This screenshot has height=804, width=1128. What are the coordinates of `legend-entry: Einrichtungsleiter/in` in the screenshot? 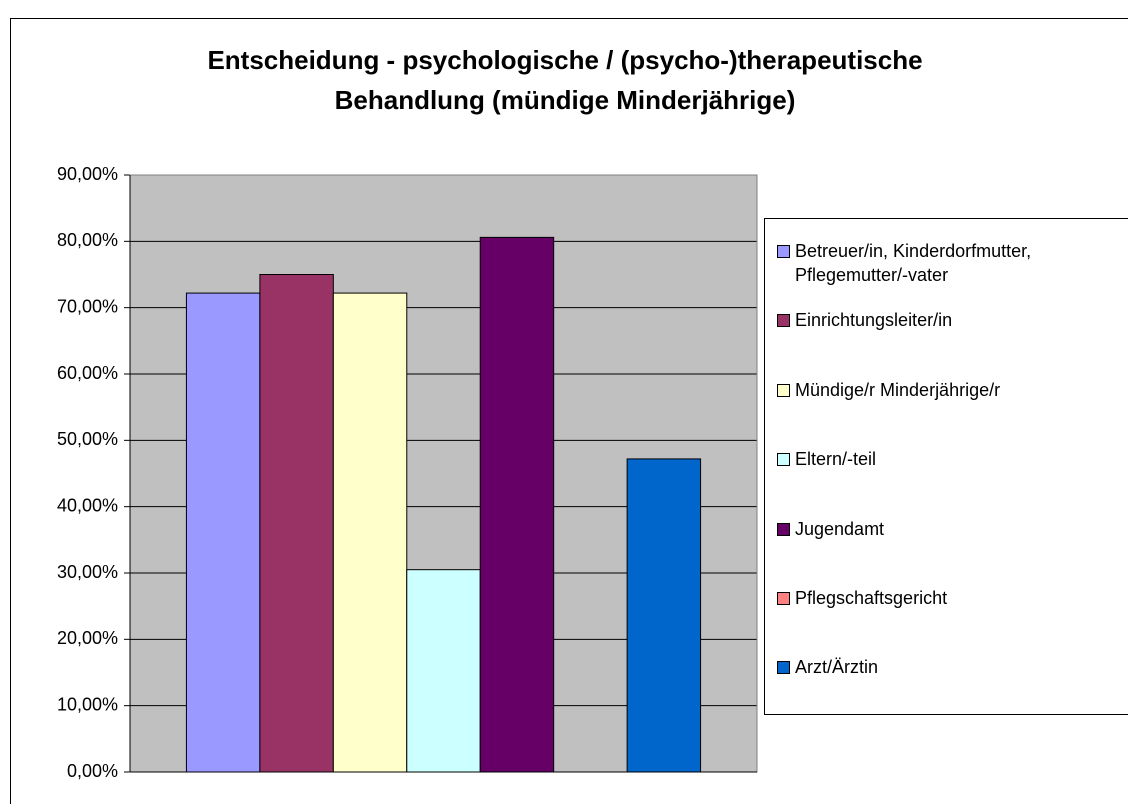 It's located at (952, 320).